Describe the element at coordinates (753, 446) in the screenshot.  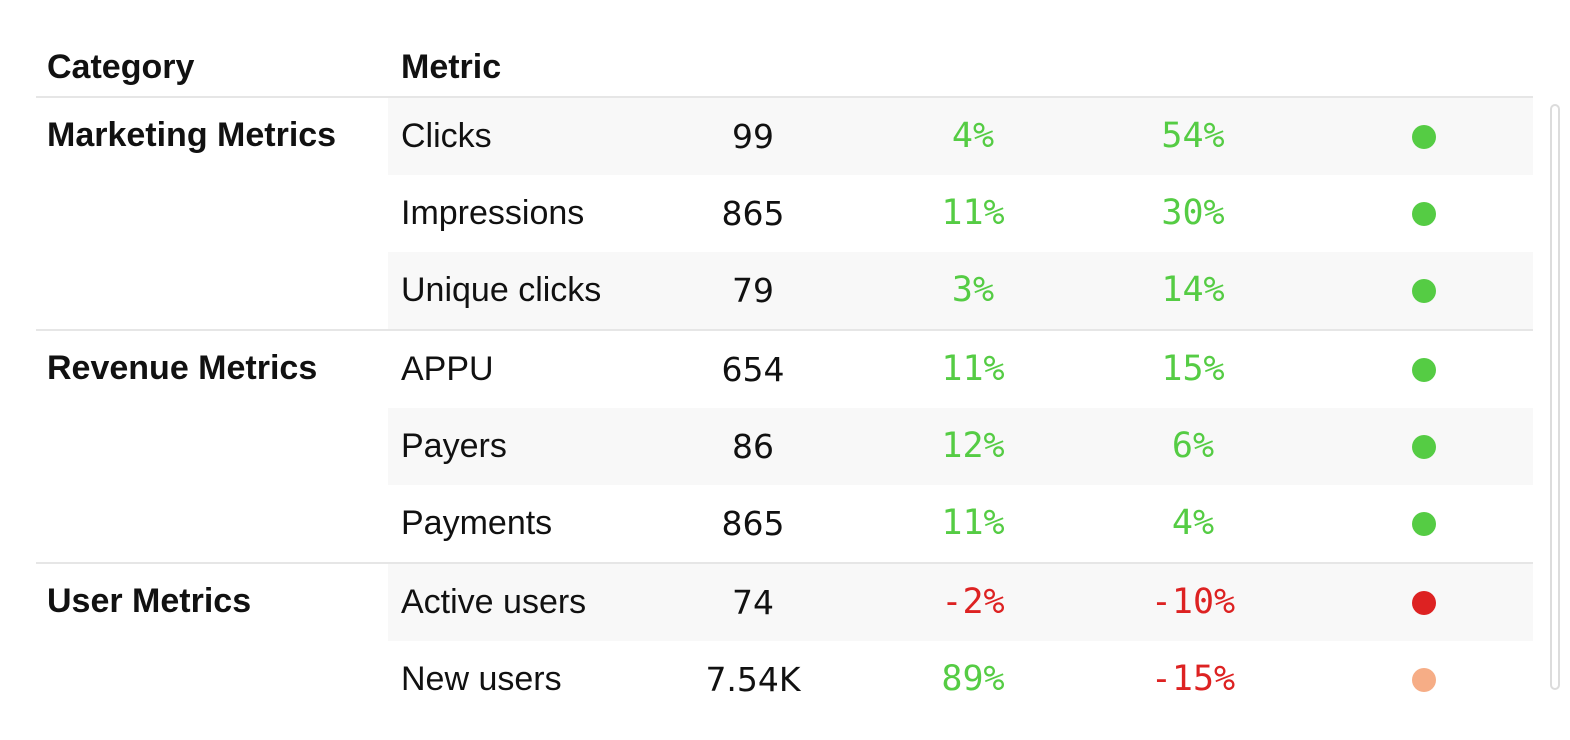
I see `metric-value: 86` at that location.